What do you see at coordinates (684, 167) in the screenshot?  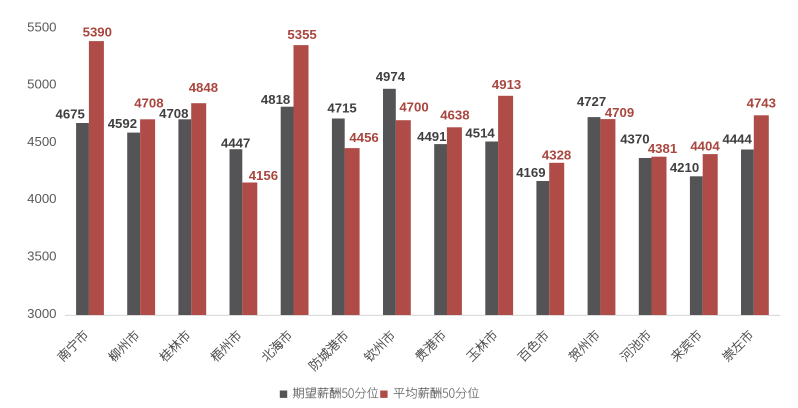 I see `svg-text: 4210` at bounding box center [684, 167].